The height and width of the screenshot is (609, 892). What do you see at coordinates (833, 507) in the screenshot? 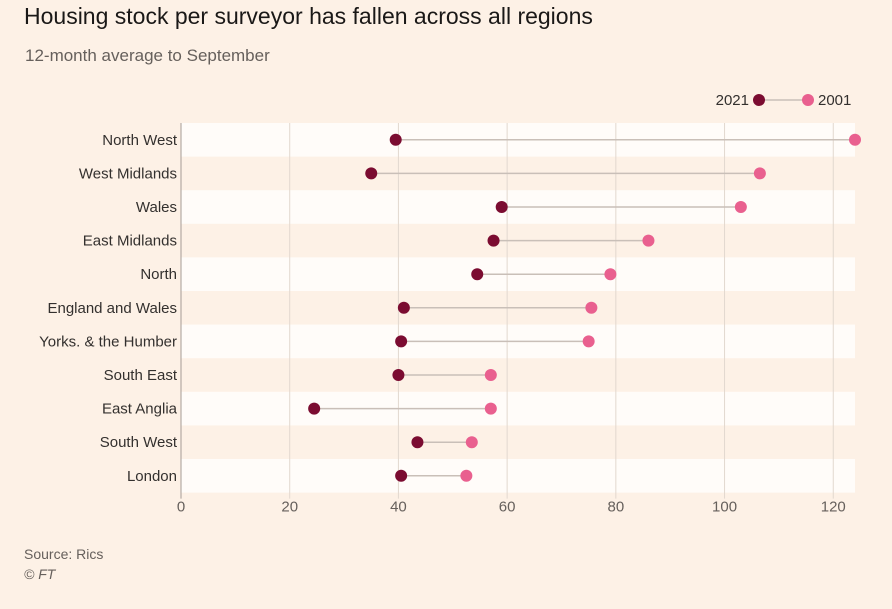
I see `x-tick-label: 120` at bounding box center [833, 507].